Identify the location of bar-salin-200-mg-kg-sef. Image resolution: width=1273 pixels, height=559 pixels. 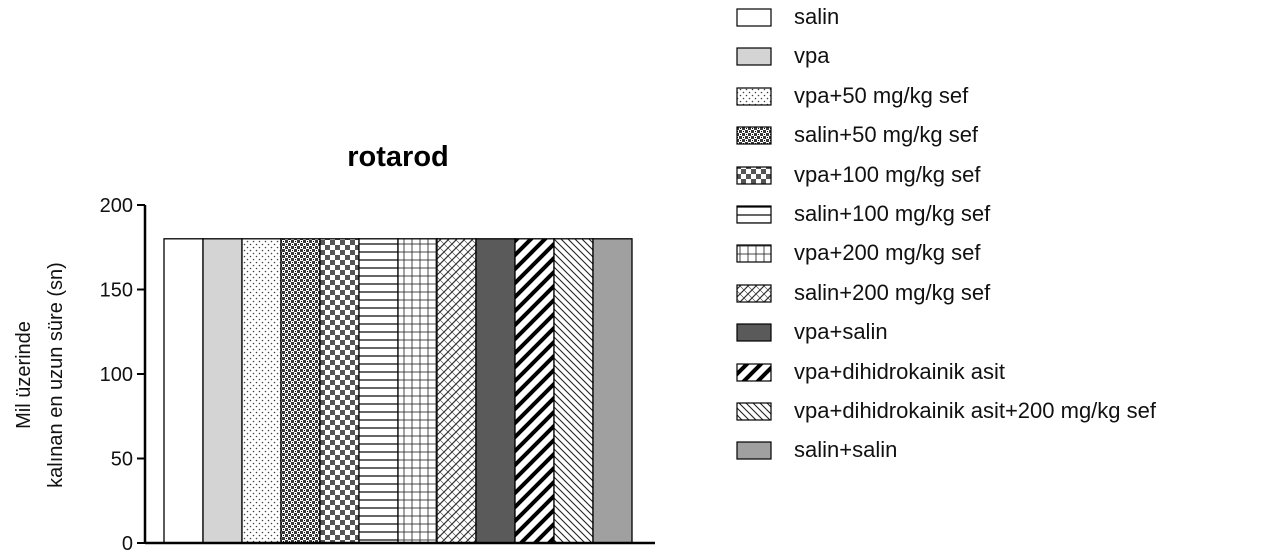
(456, 391).